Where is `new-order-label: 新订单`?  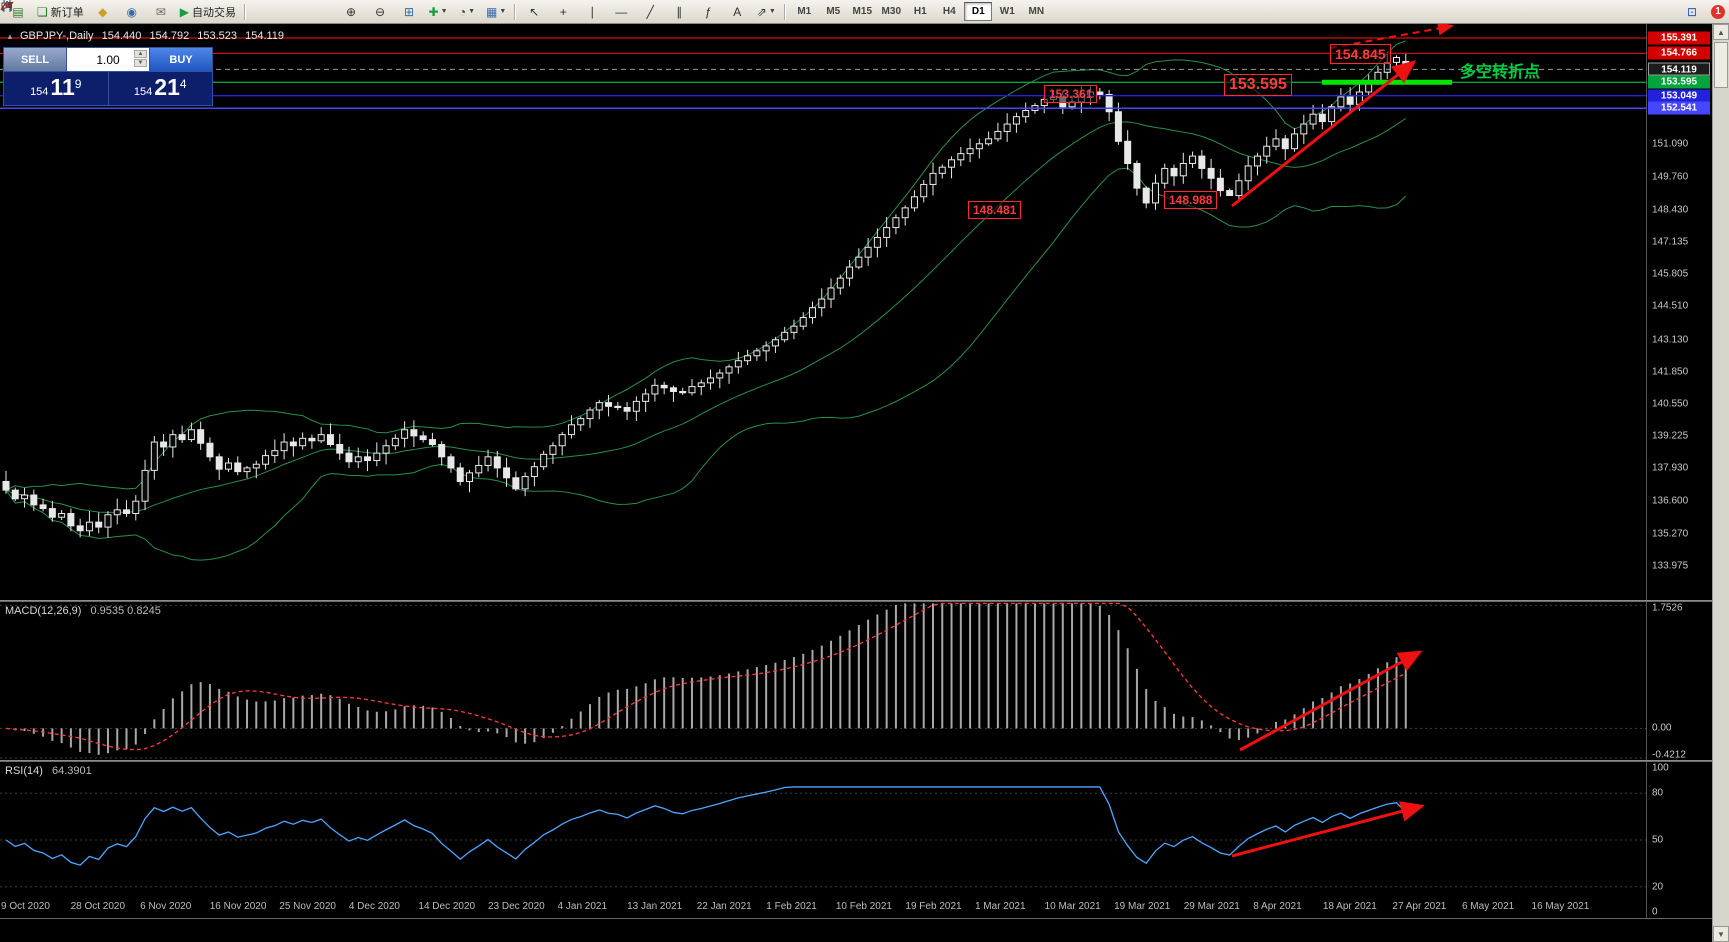
new-order-label: 新订单 is located at coordinates (67, 12).